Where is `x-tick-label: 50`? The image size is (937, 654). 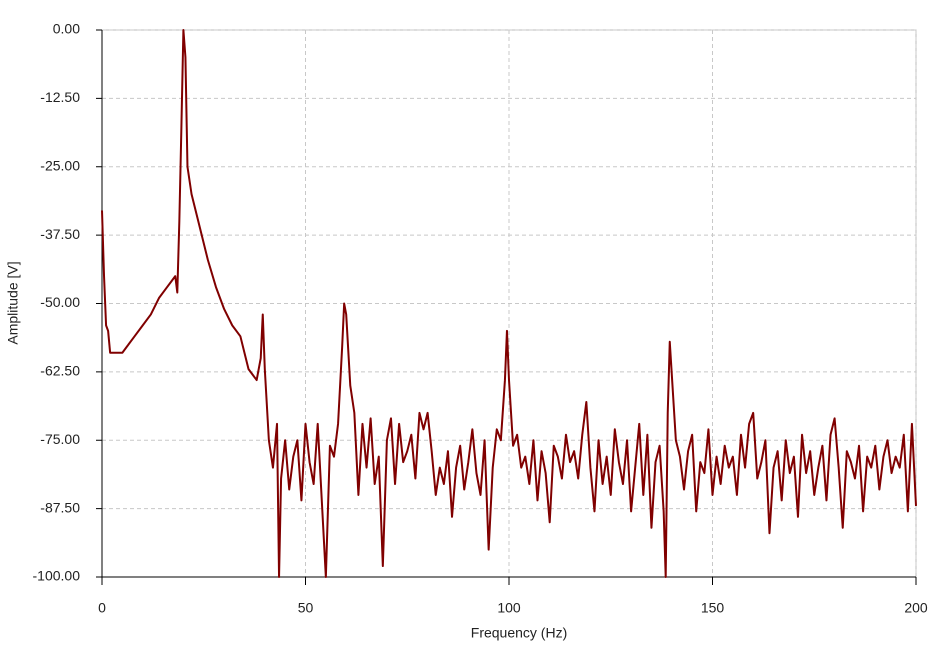
x-tick-label: 50 is located at coordinates (306, 608).